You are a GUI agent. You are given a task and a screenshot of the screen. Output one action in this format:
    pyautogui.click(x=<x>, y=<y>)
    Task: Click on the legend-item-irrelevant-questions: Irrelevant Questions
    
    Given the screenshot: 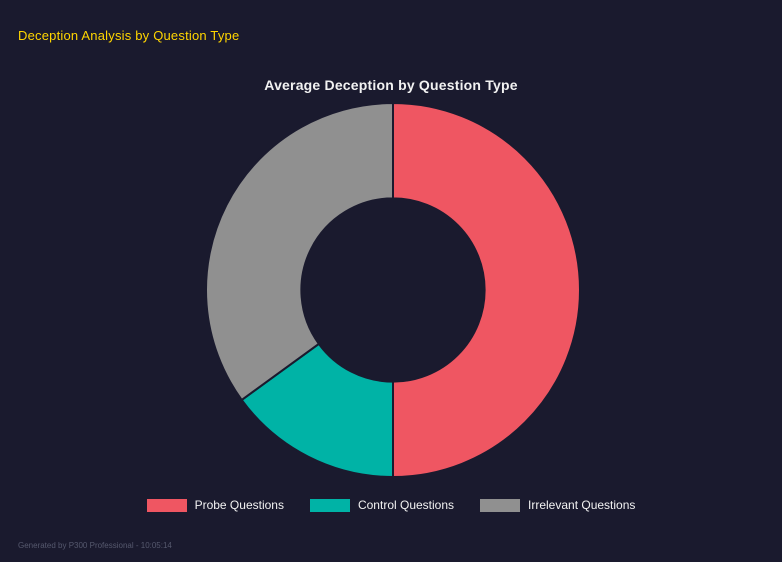 What is the action you would take?
    pyautogui.click(x=557, y=505)
    